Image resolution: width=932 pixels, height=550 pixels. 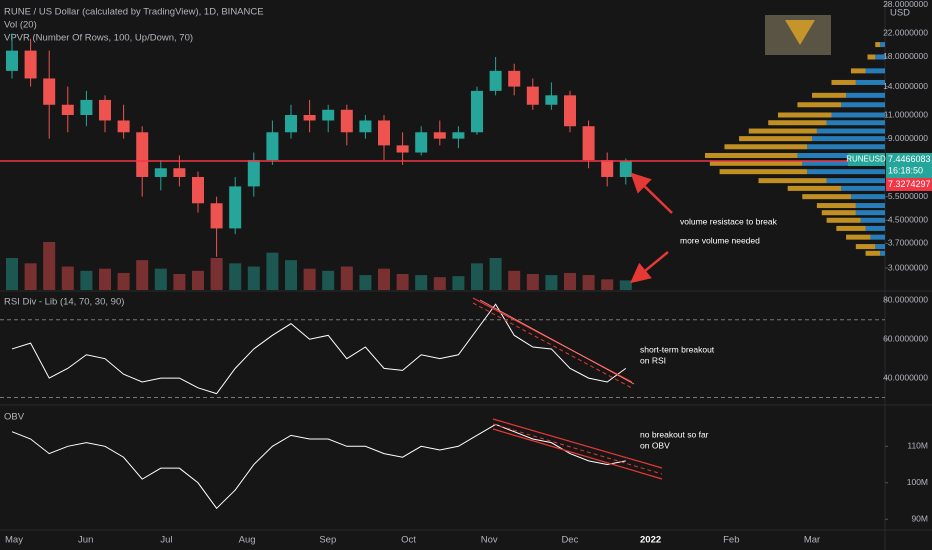 What do you see at coordinates (489, 540) in the screenshot?
I see `x-tick-label: Nov` at bounding box center [489, 540].